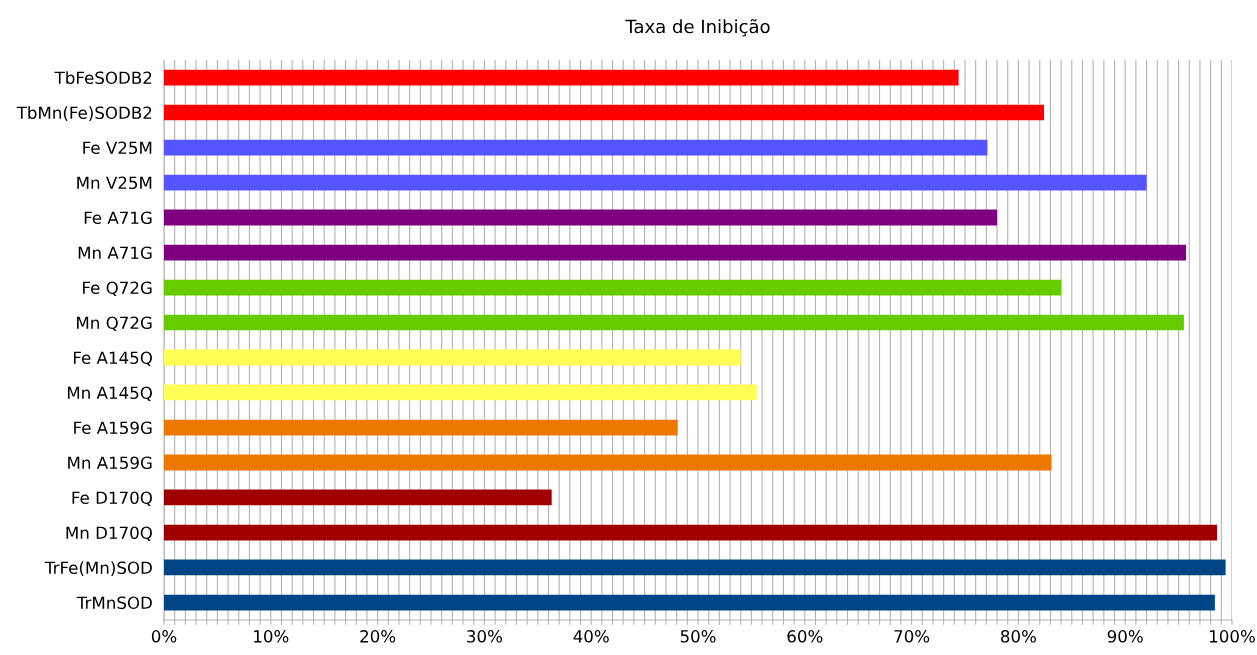 The width and height of the screenshot is (1257, 655). What do you see at coordinates (591, 636) in the screenshot?
I see `x-tick-label: 40%` at bounding box center [591, 636].